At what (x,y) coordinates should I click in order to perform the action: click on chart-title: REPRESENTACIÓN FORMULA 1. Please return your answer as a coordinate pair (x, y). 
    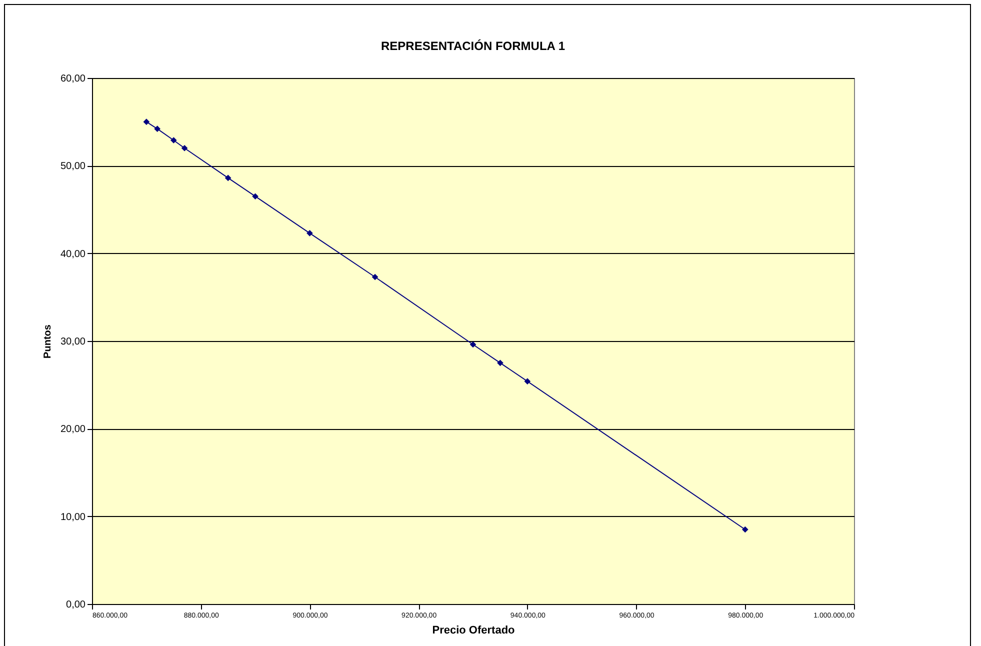
    Looking at the image, I should click on (473, 46).